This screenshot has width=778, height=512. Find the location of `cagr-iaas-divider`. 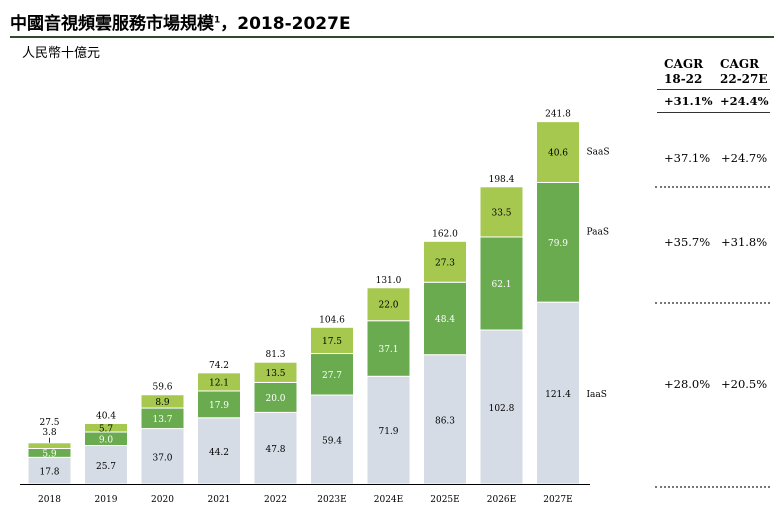

cagr-iaas-divider is located at coordinates (712, 487).